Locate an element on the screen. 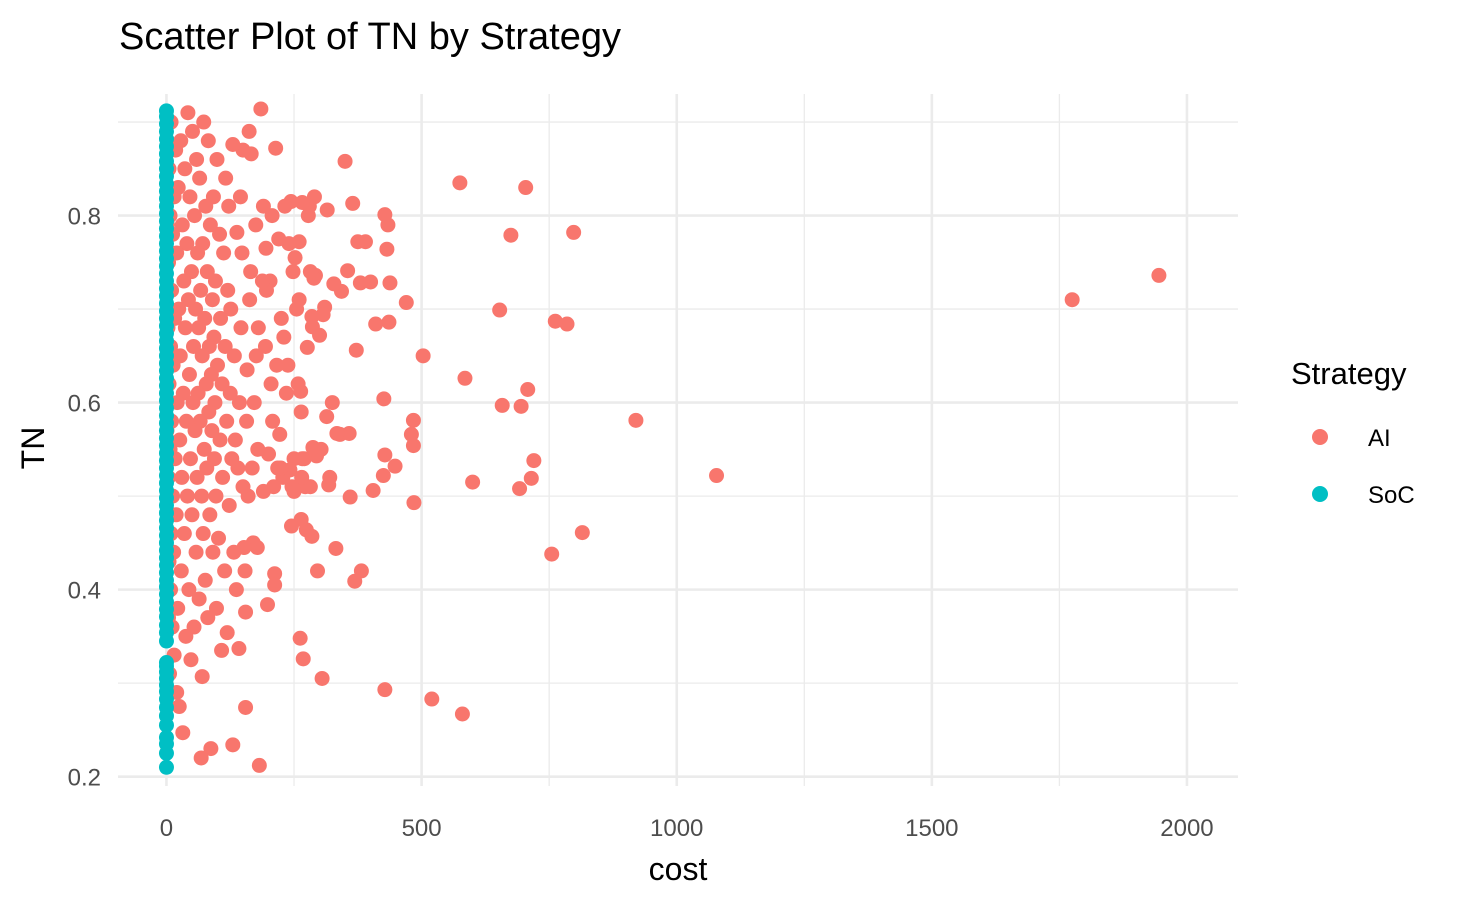  legend: Strategy AI SoC is located at coordinates (1353, 432).